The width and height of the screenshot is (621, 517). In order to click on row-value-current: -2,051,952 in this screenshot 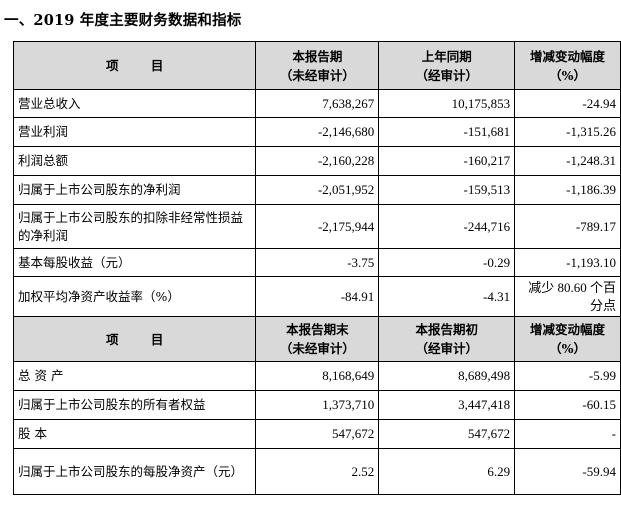, I will do `click(317, 190)`.